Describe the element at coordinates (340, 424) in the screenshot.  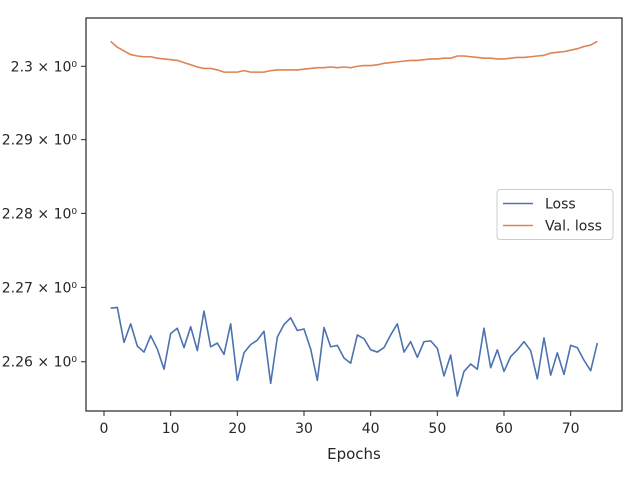
I see `x-axis: 0 10 20 30 40 50 60 70` at that location.